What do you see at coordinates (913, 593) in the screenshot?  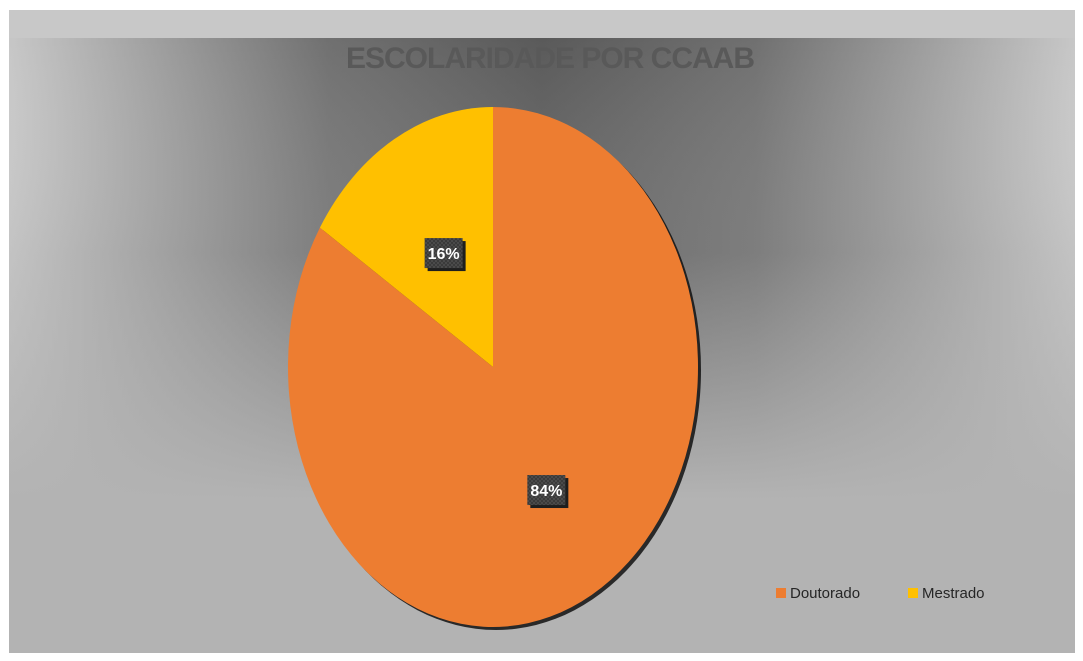 I see `legend-swatch-mestrado` at bounding box center [913, 593].